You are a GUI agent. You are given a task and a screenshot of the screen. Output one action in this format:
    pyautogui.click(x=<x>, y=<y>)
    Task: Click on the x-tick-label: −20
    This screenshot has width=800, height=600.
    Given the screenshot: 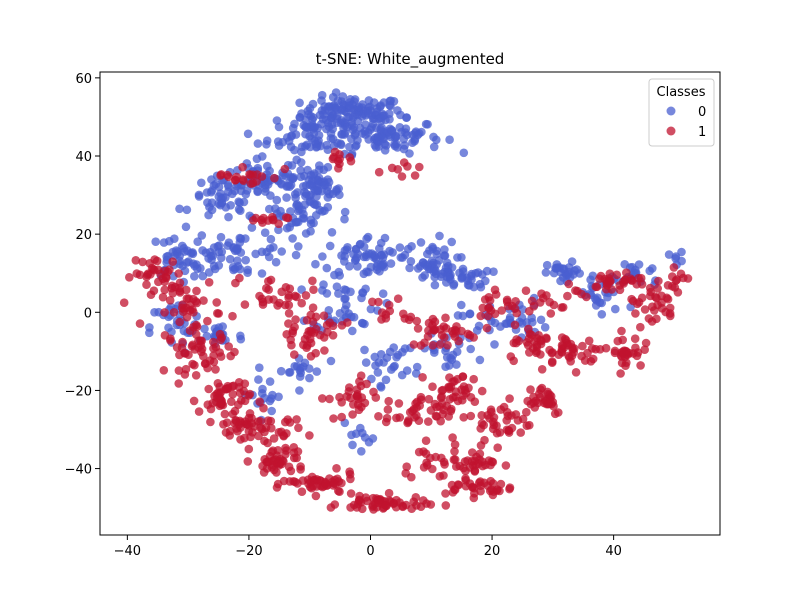 What is the action you would take?
    pyautogui.click(x=248, y=551)
    